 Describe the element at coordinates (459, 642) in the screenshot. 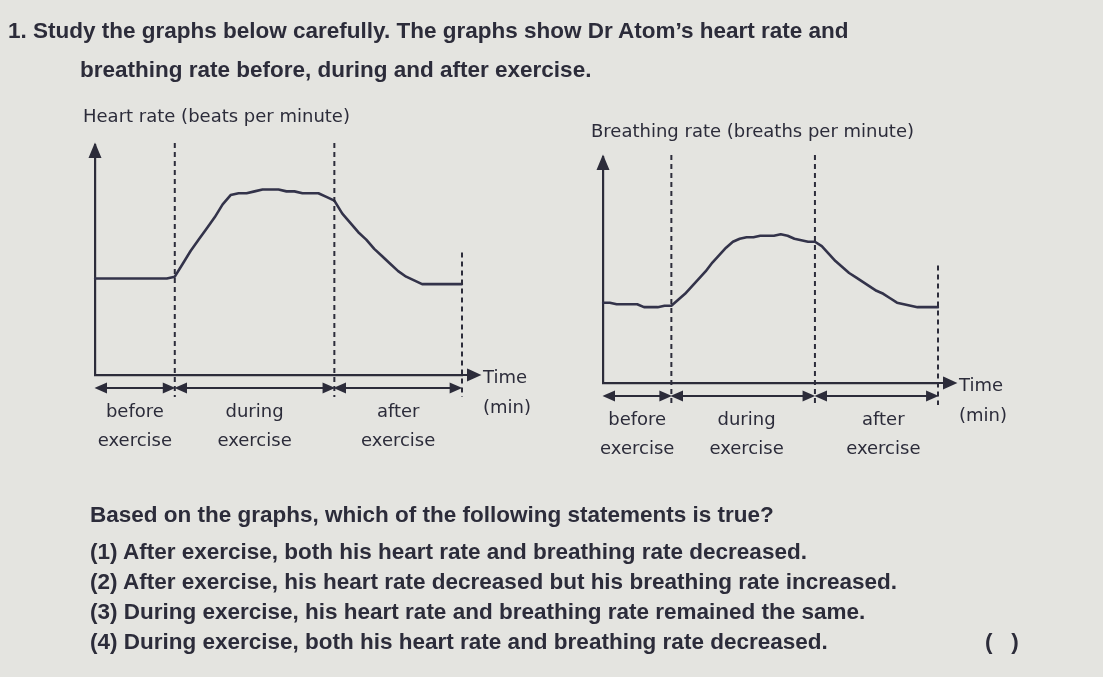

I see `text: (4) During exercise, both his heart rate and breathing rate decreased.` at that location.